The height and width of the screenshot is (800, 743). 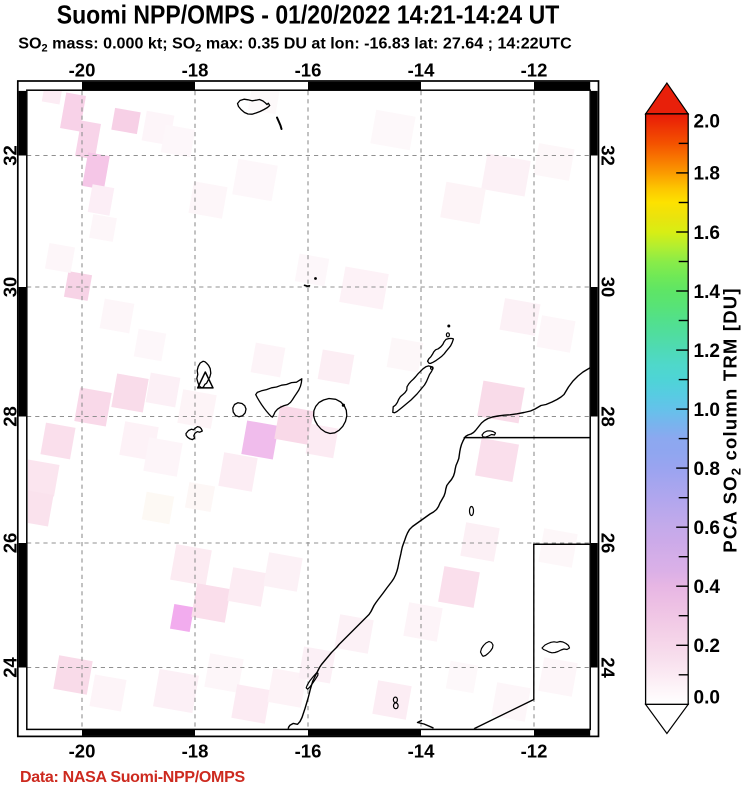 I want to click on svg-text: 0.8, so click(x=707, y=469).